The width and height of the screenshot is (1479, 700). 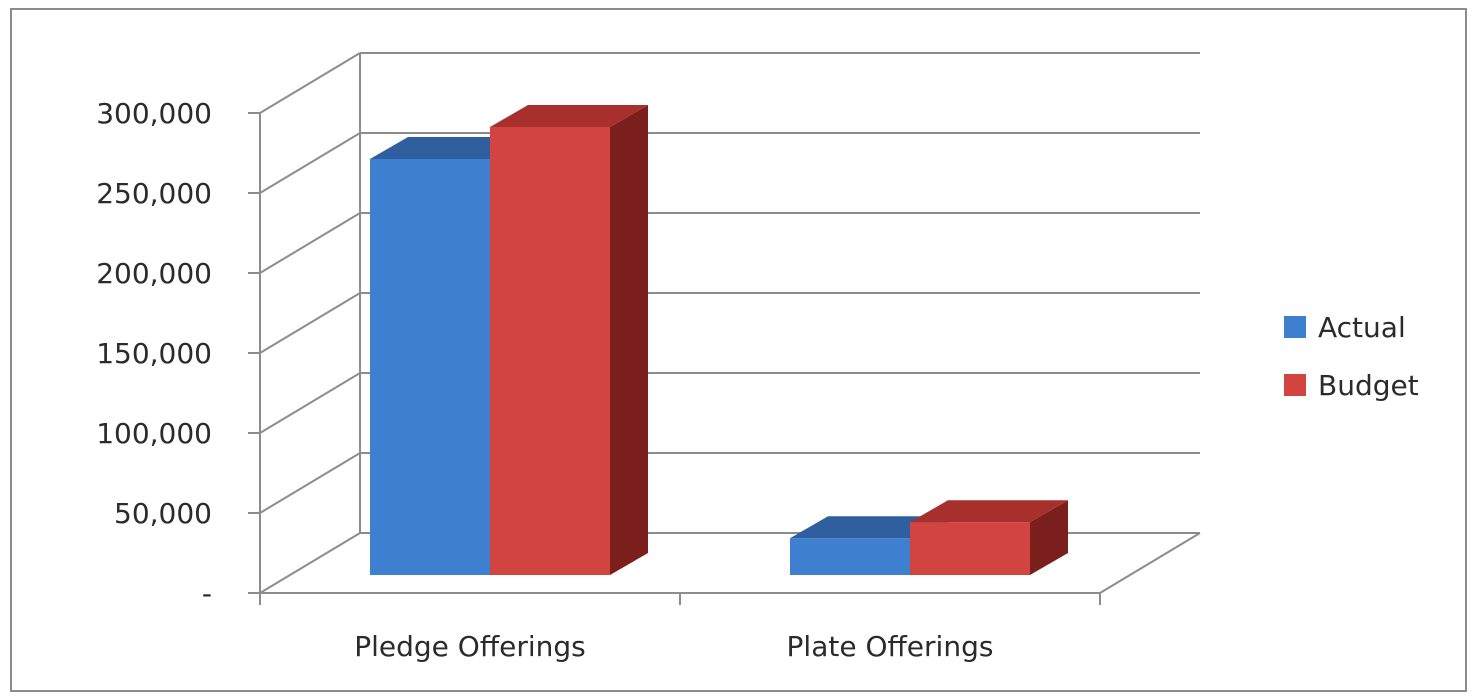 What do you see at coordinates (154, 193) in the screenshot?
I see `y-tick-label: 250,000` at bounding box center [154, 193].